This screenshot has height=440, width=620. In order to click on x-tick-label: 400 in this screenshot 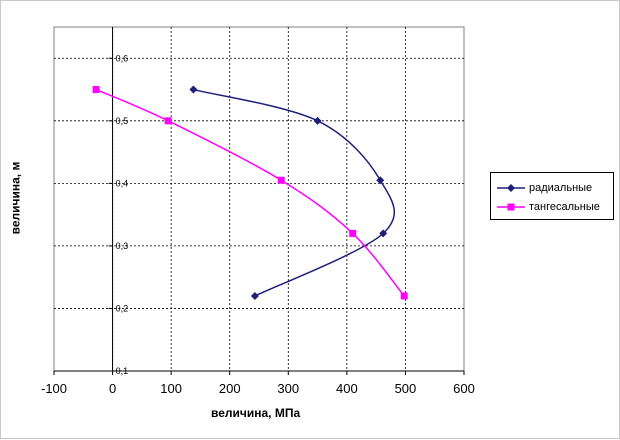, I will do `click(347, 388)`.